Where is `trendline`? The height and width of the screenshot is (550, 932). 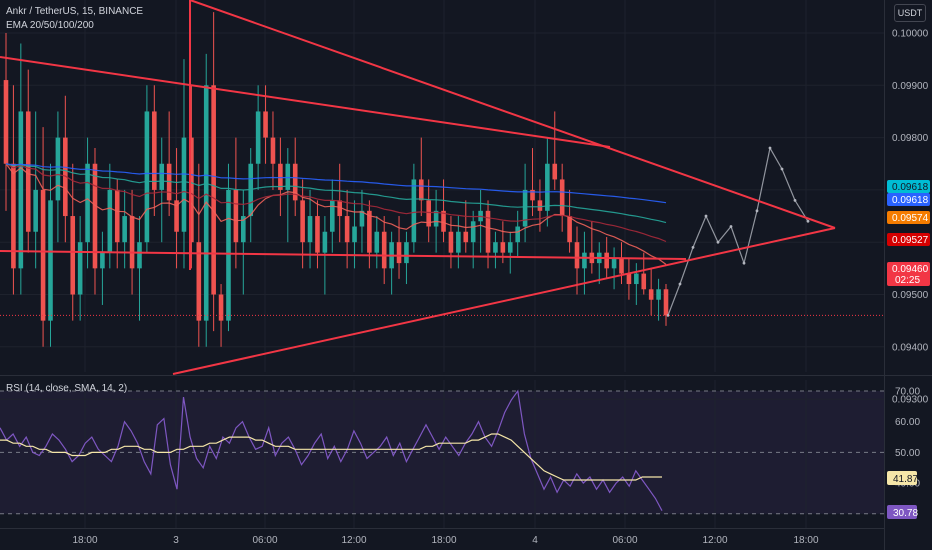
trendline is located at coordinates (343, 255).